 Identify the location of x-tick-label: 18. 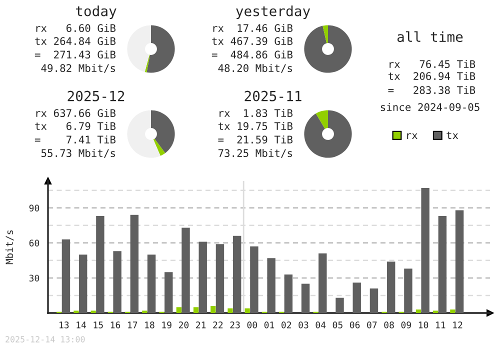
(149, 325).